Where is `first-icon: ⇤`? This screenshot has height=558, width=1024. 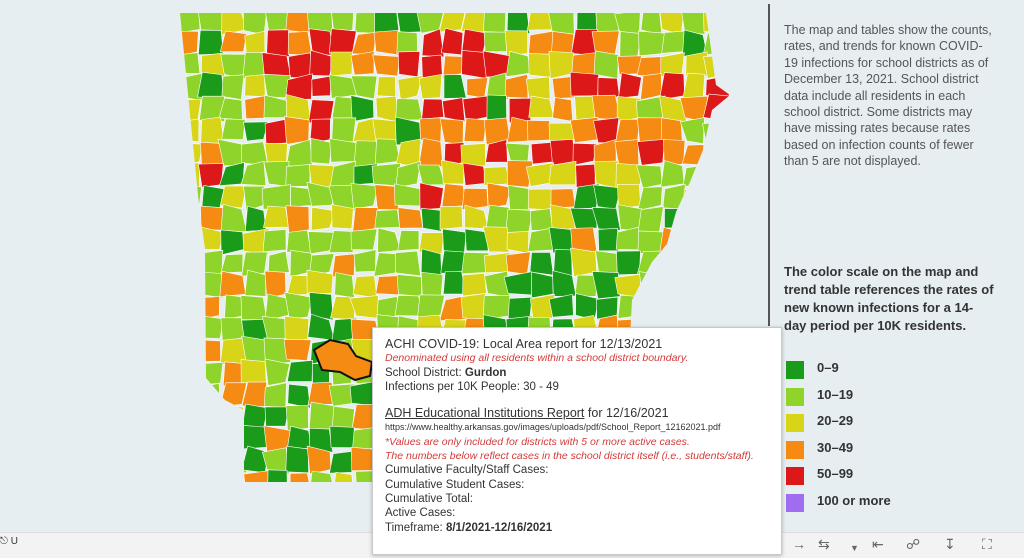
first-icon: ⇤ is located at coordinates (878, 544).